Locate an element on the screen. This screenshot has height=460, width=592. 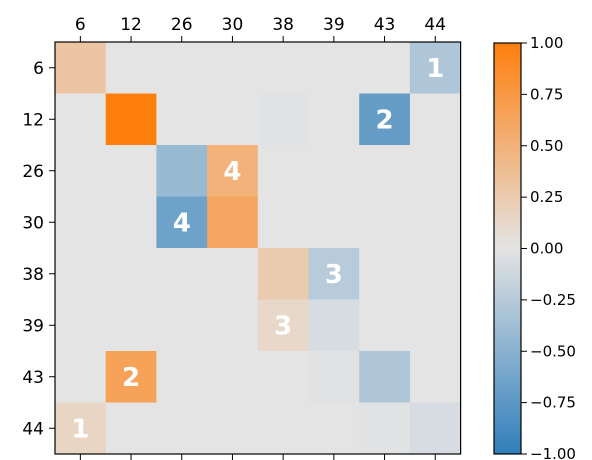
colorbar is located at coordinates (507, 248).